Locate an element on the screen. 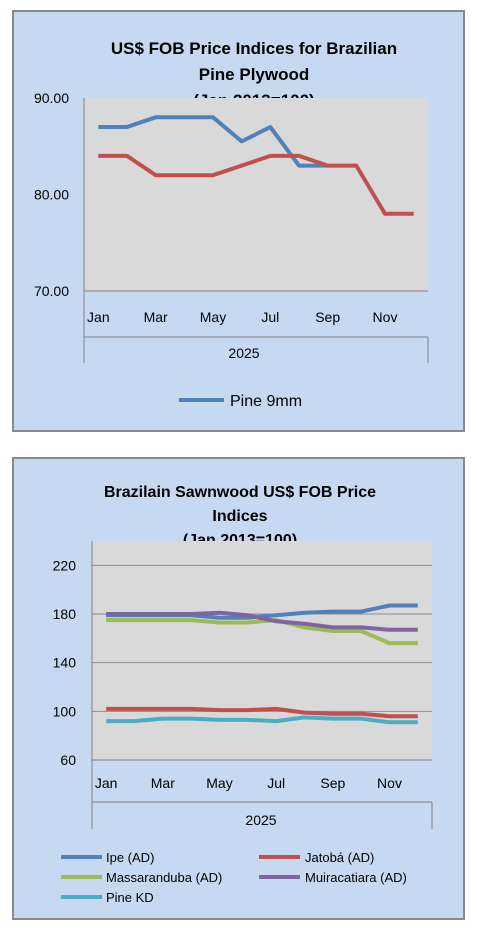 This screenshot has width=477, height=935. y-tick-label: 180 is located at coordinates (65, 614).